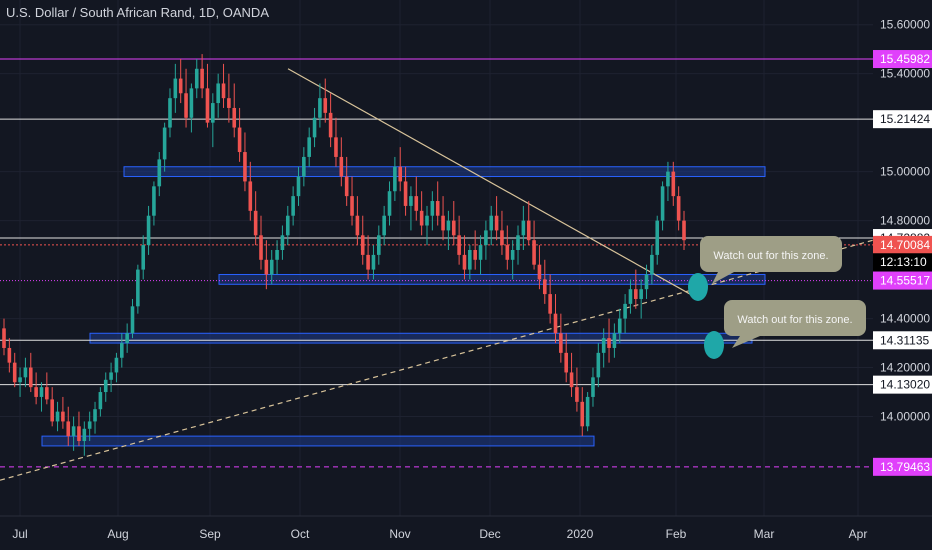  What do you see at coordinates (905, 119) in the screenshot?
I see `price-label: 15.21424` at bounding box center [905, 119].